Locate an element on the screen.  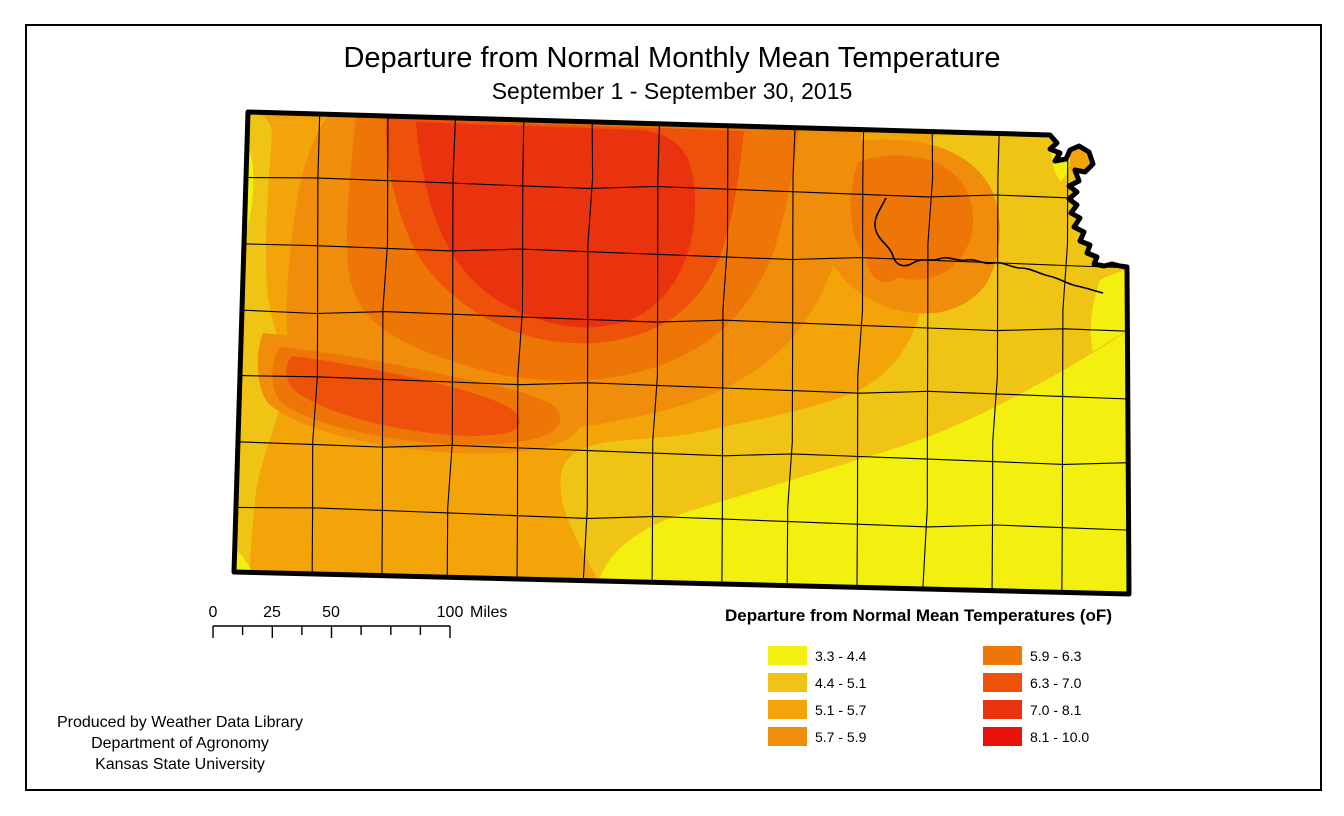
scalebar-label-25: 25 is located at coordinates (272, 612).